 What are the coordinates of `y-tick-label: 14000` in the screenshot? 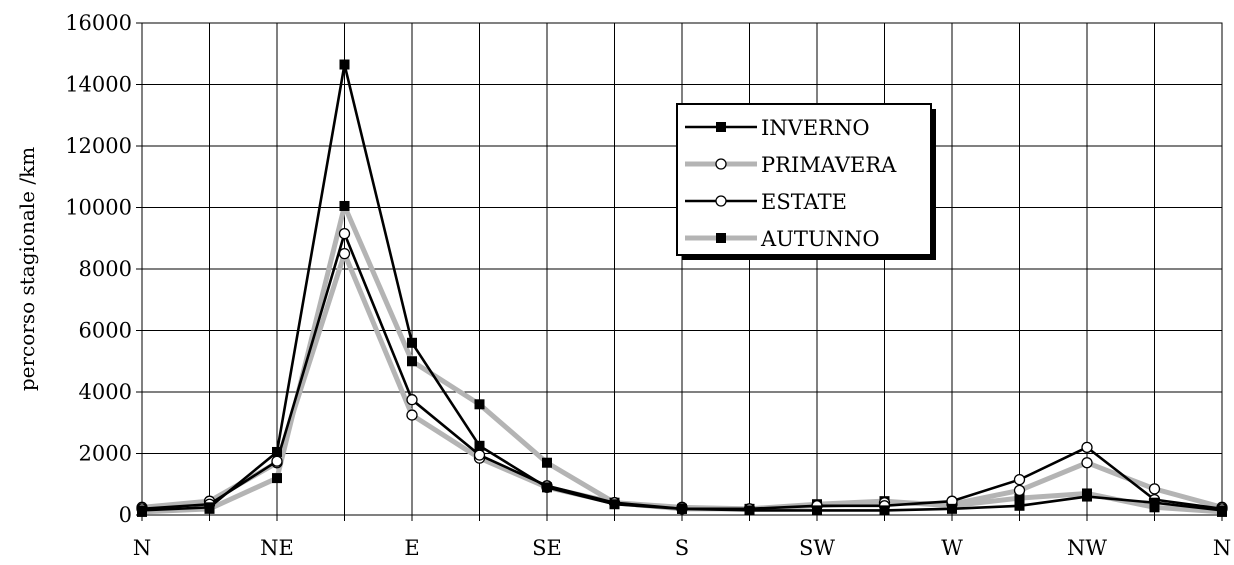 It's located at (98, 85).